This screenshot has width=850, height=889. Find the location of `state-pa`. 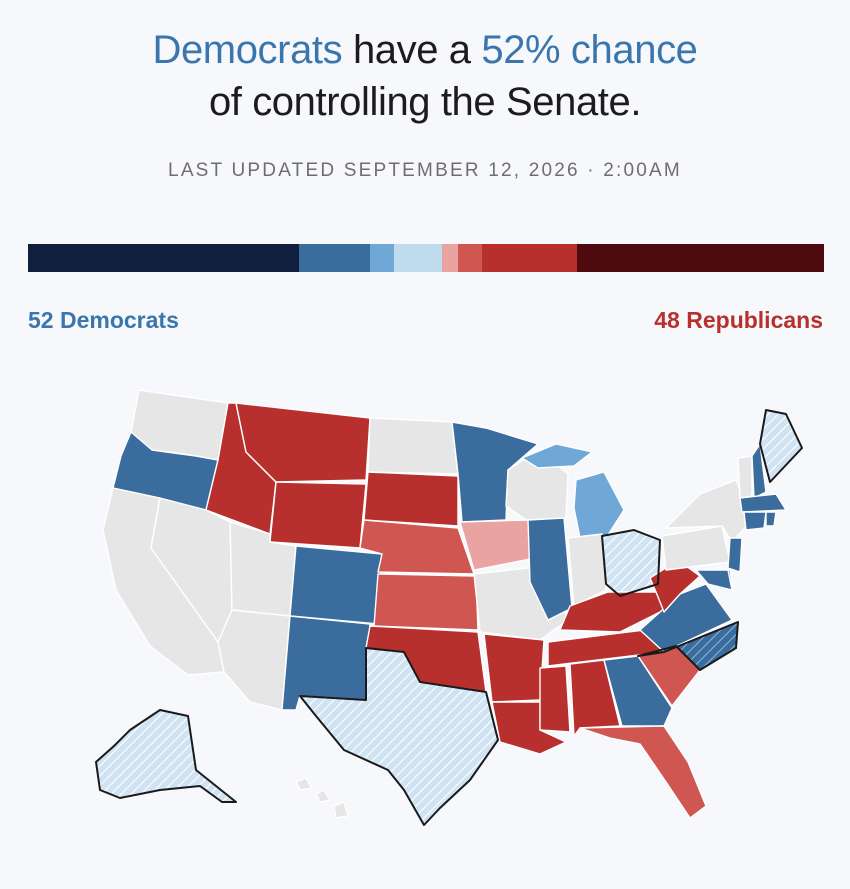

state-pa is located at coordinates (696, 548).